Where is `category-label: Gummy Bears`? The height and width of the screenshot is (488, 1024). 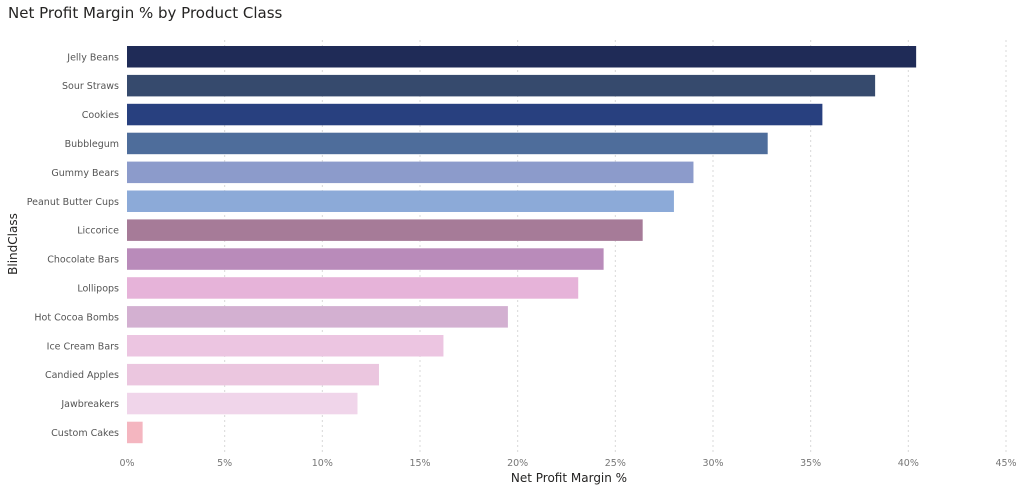 category-label: Gummy Bears is located at coordinates (85, 173).